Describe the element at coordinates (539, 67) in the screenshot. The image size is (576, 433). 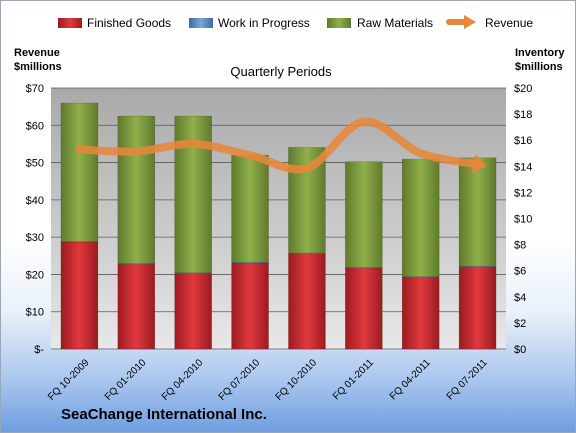
I see `right-axis-title-line2: $millions` at that location.